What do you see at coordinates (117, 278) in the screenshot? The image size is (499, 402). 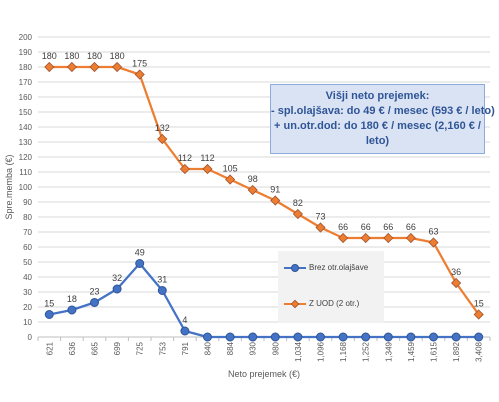 I see `data-label: 32` at bounding box center [117, 278].